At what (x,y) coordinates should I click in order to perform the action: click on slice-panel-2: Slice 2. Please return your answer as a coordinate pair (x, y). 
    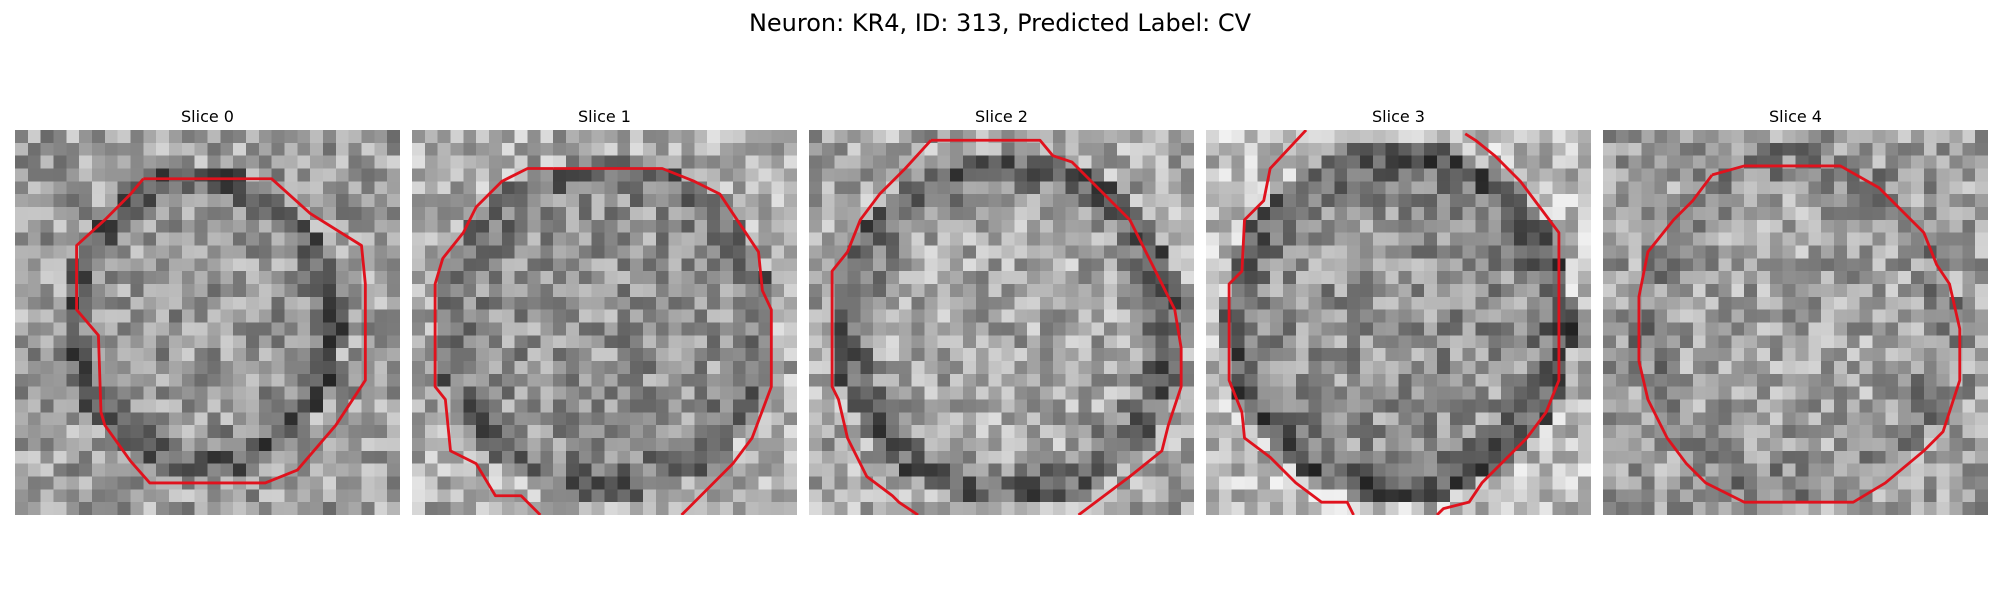
    Looking at the image, I should click on (1001, 310).